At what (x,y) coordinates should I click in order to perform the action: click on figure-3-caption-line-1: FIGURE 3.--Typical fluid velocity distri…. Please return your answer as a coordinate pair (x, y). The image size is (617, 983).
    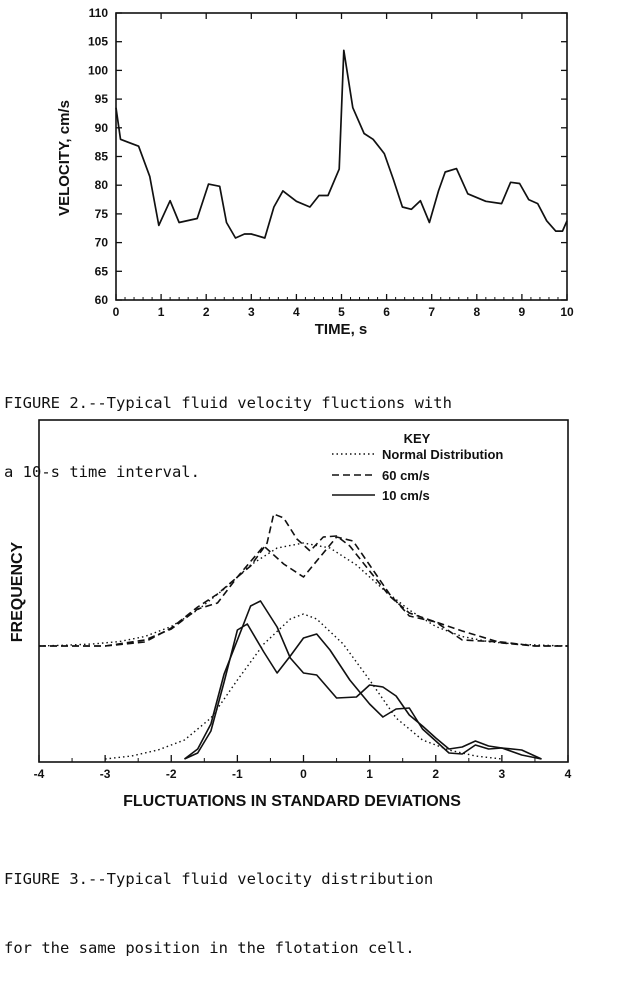
    Looking at the image, I should click on (219, 879).